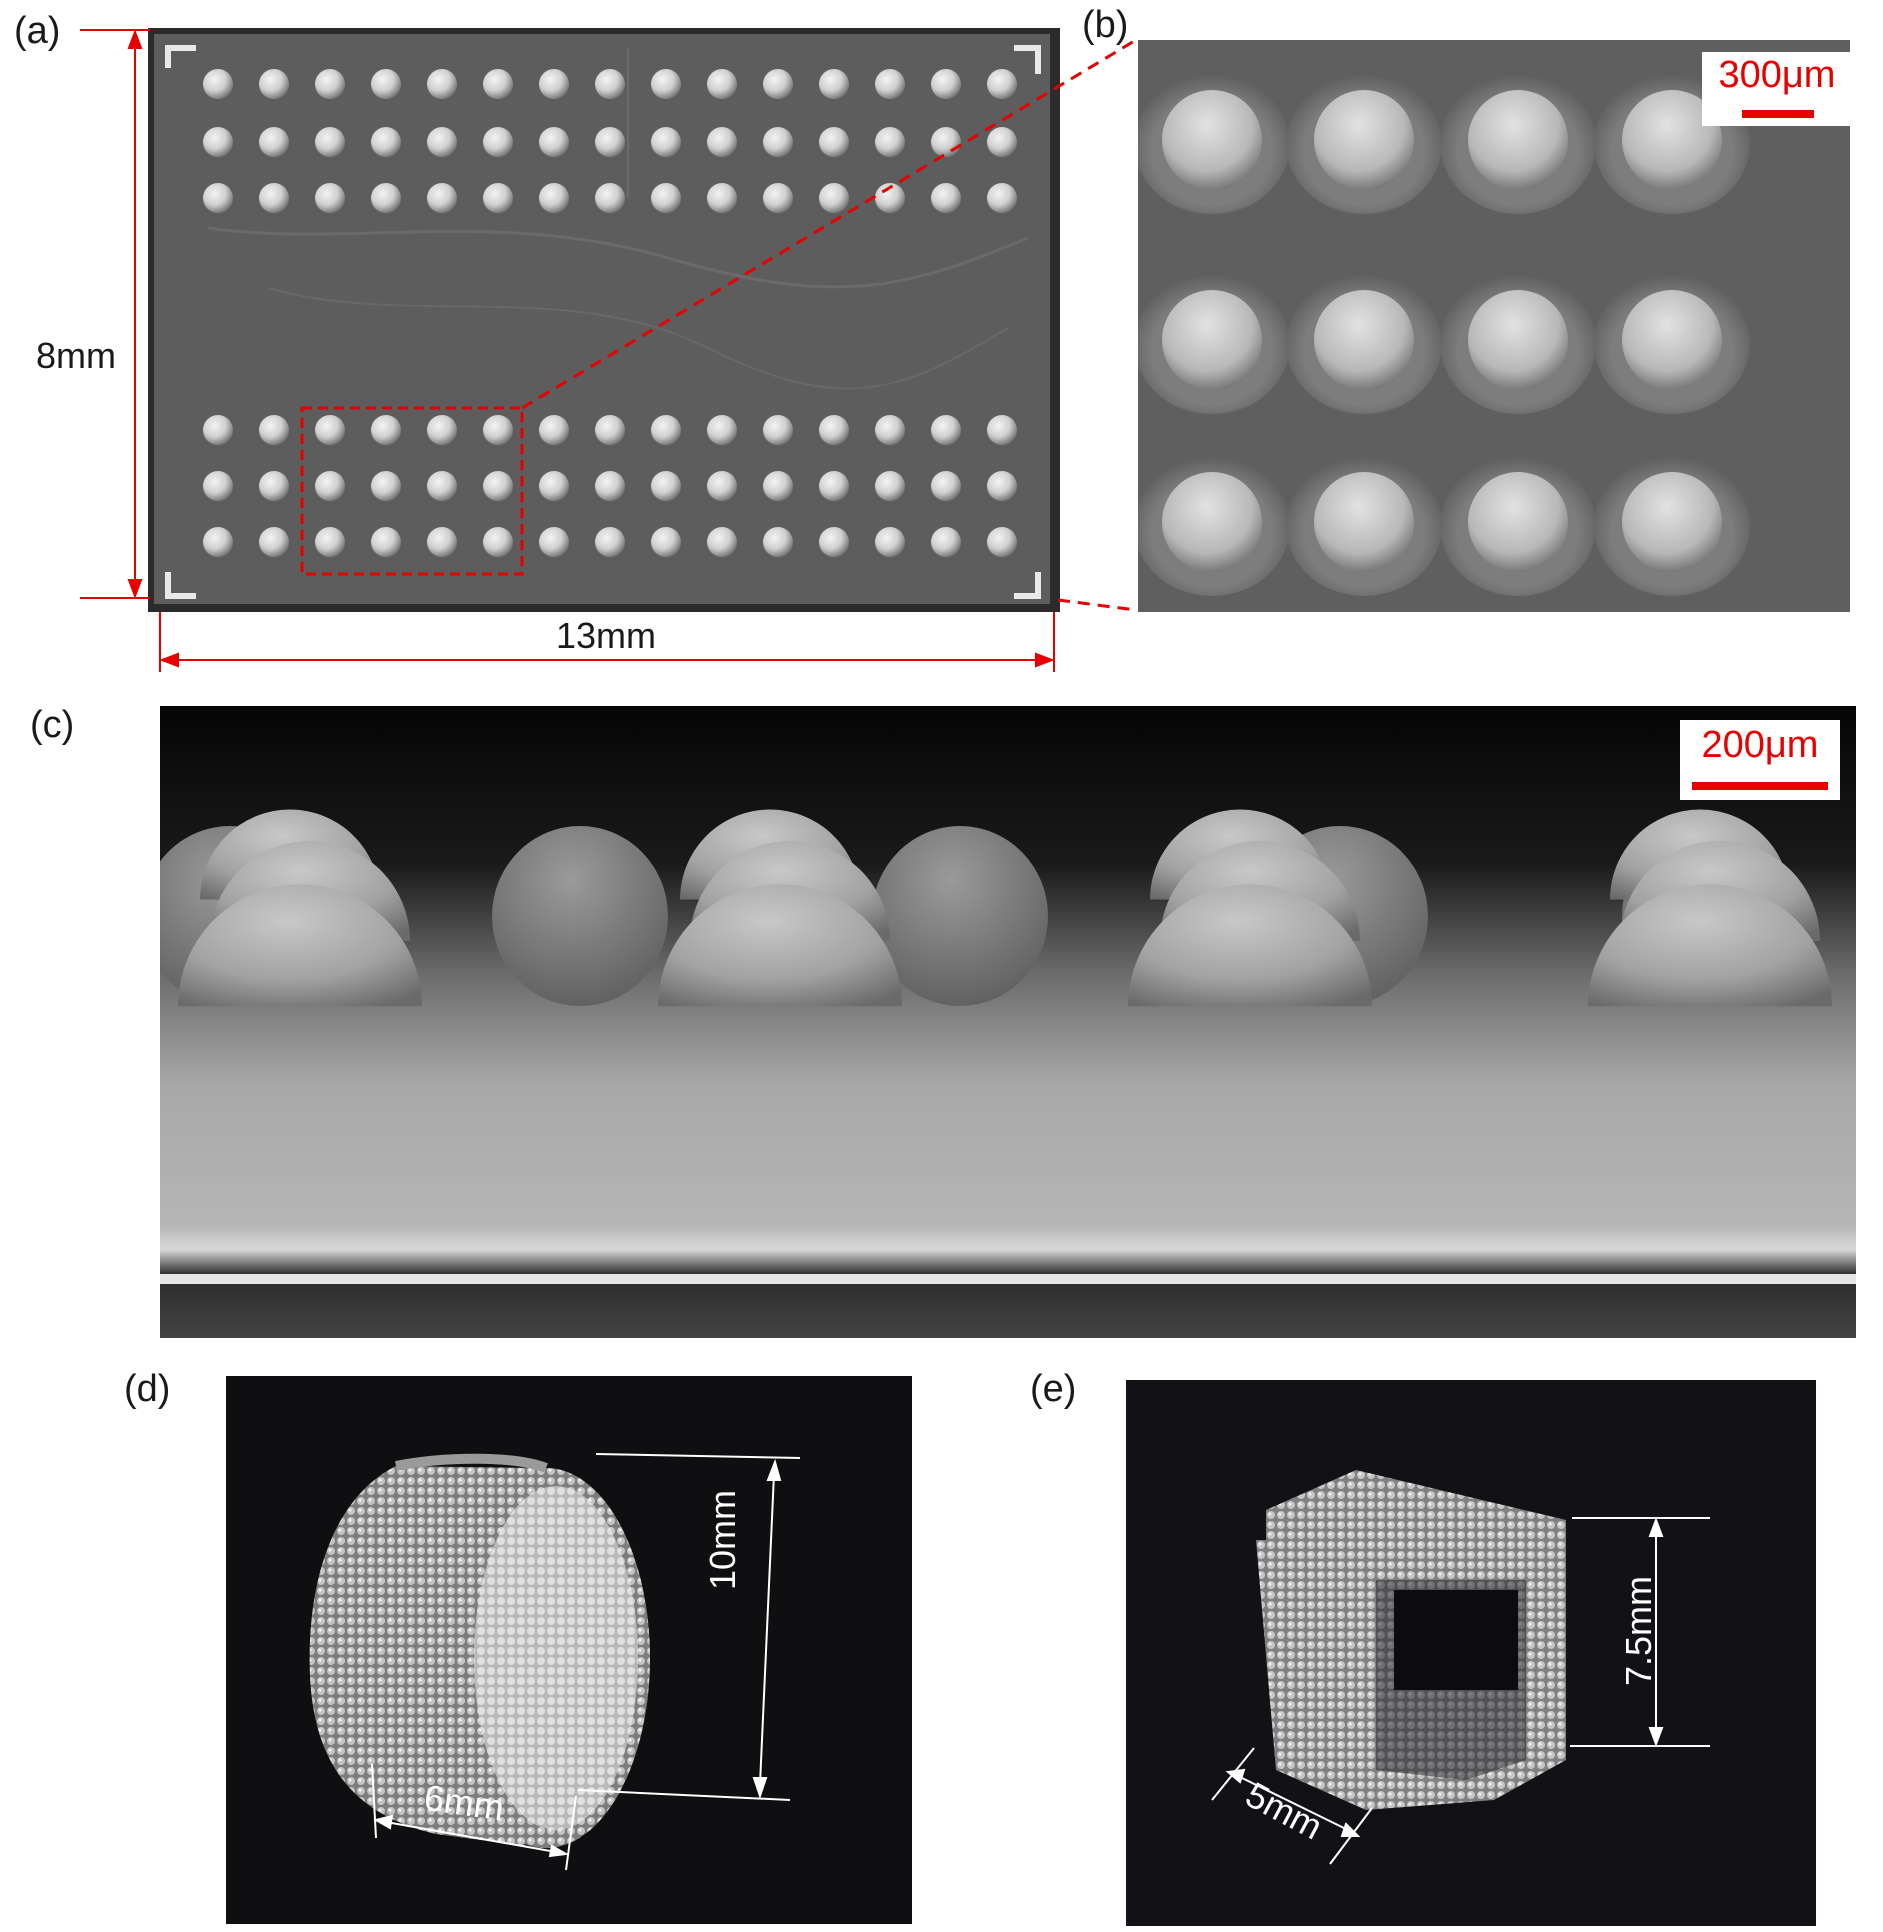 This screenshot has height=1932, width=1883. What do you see at coordinates (1638, 1630) in the screenshot?
I see `height-label-e: 7.5mm` at bounding box center [1638, 1630].